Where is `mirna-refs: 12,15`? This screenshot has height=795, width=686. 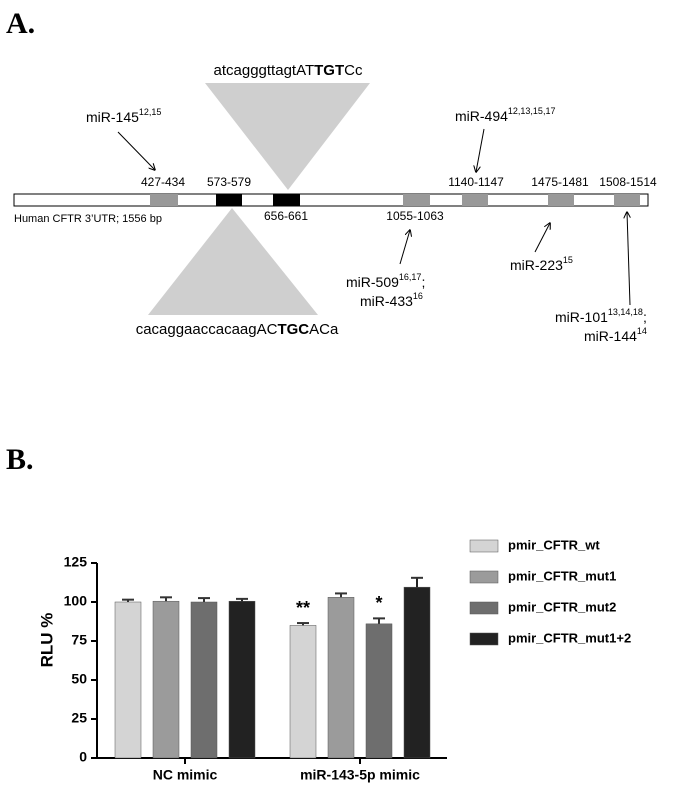 mirna-refs: 12,15 is located at coordinates (150, 112).